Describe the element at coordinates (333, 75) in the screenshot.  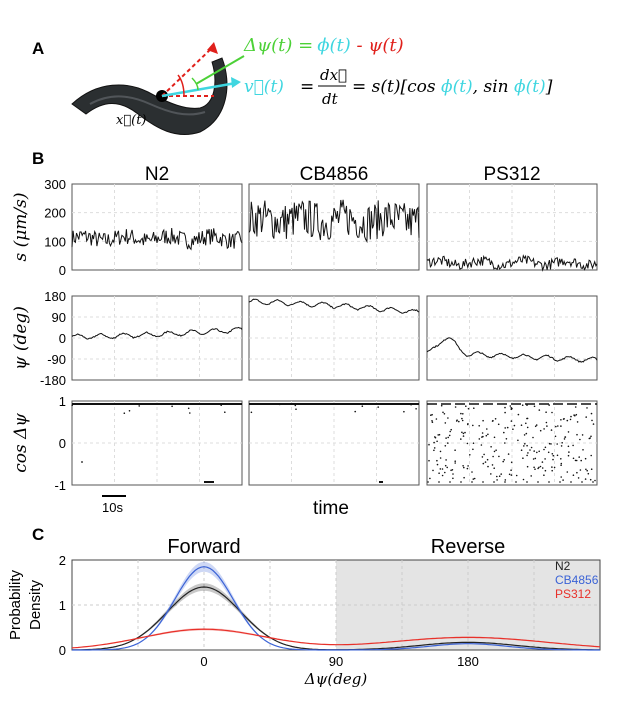
I see `svg-text: dx⃗` at that location.